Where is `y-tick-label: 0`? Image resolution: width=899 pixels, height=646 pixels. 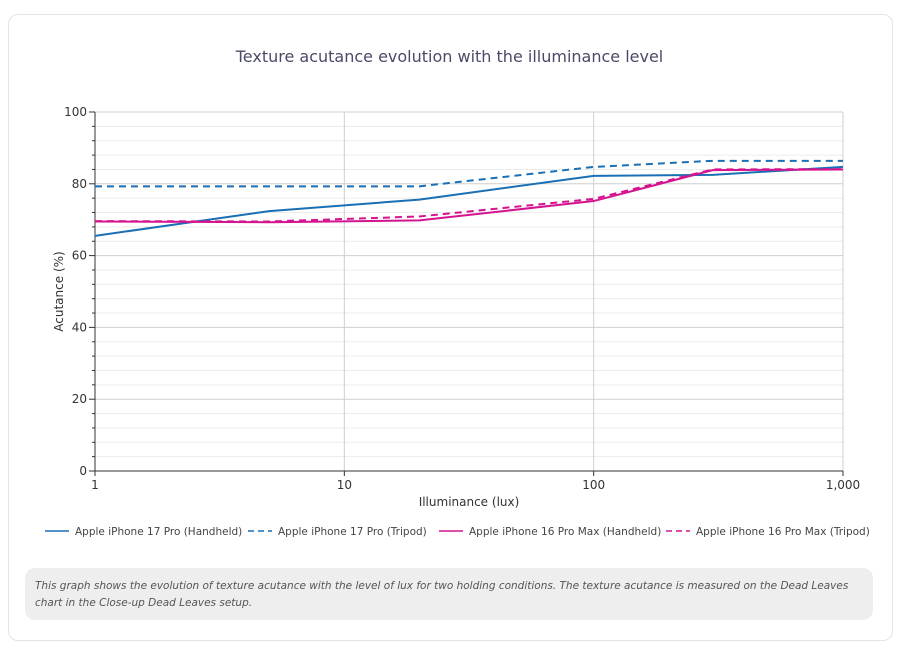 y-tick-label: 0 is located at coordinates (83, 471).